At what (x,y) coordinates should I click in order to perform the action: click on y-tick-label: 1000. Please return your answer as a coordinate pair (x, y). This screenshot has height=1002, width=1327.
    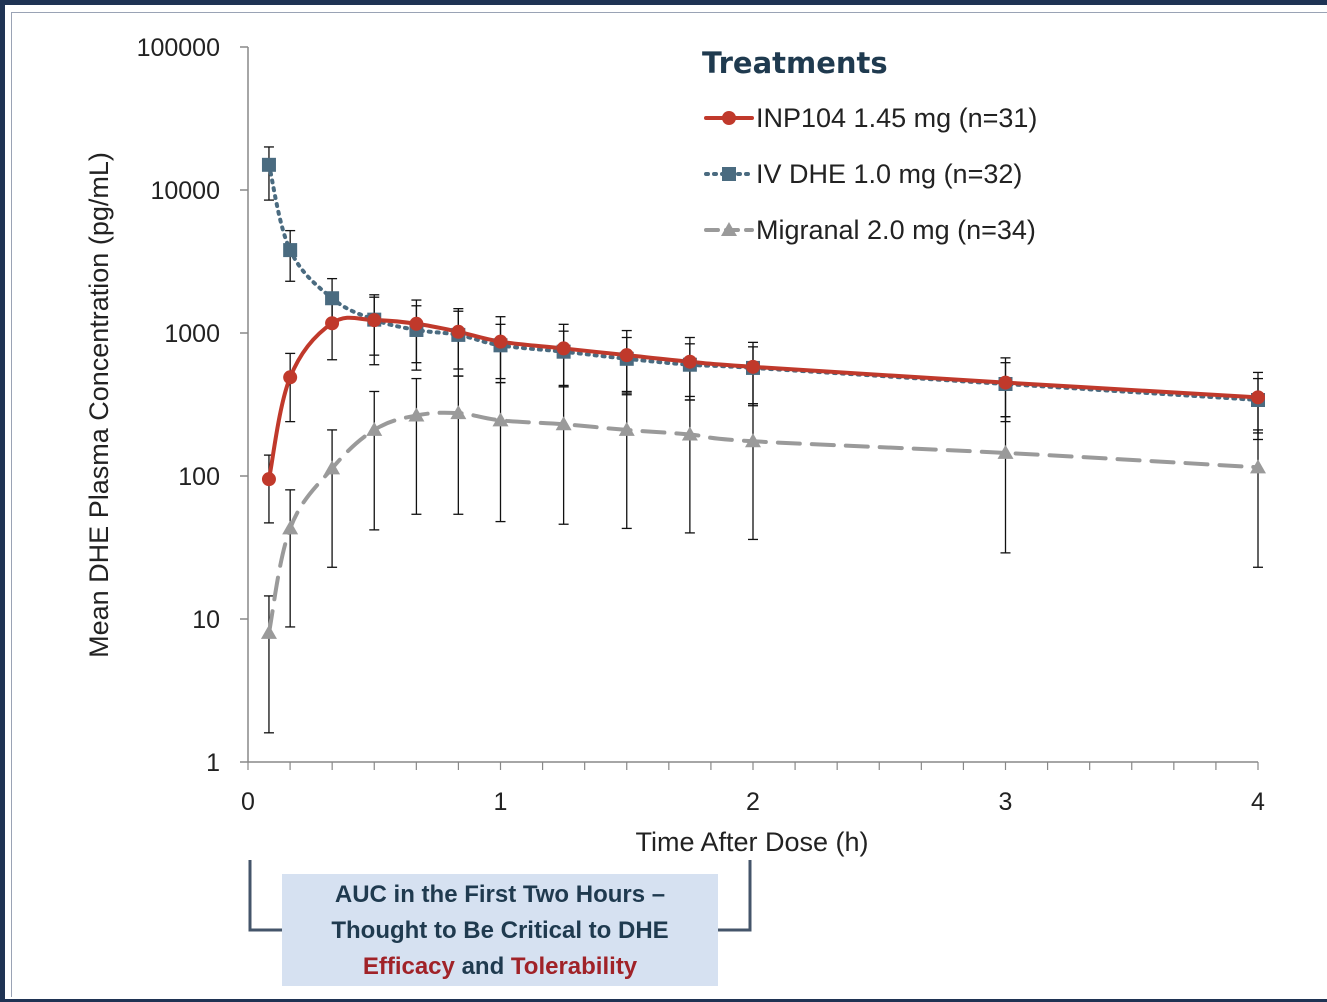
    Looking at the image, I should click on (192, 334).